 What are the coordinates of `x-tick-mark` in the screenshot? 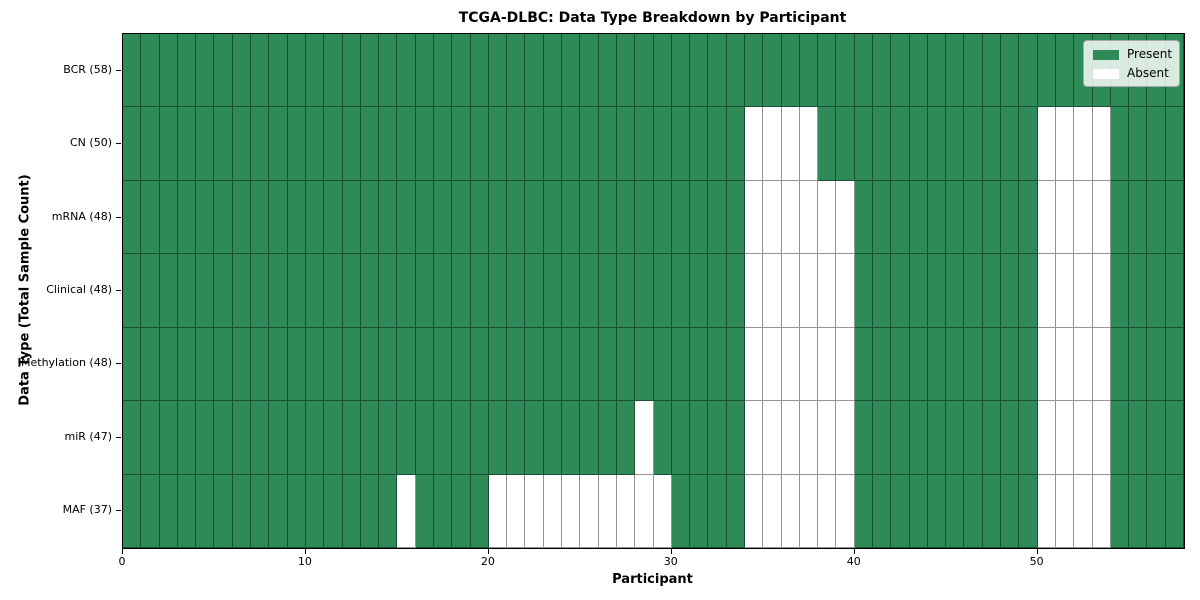 It's located at (671, 551).